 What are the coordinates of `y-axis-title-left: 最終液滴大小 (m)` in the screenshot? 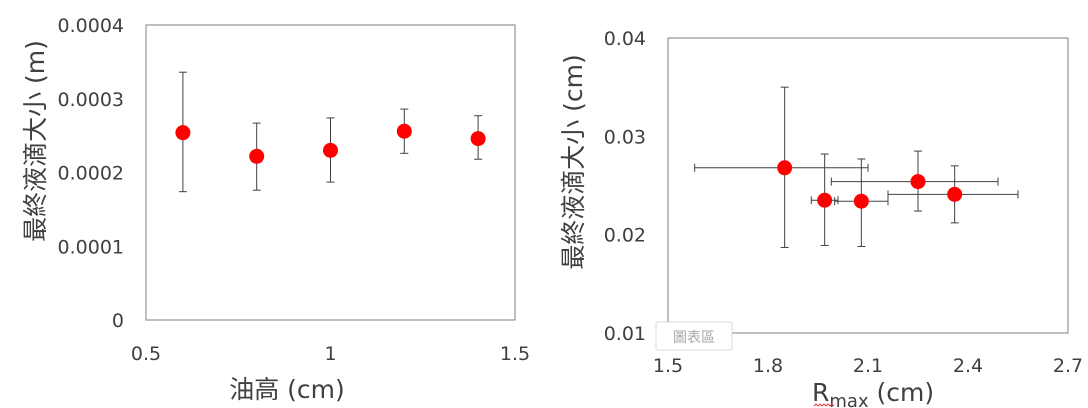 It's located at (35, 141).